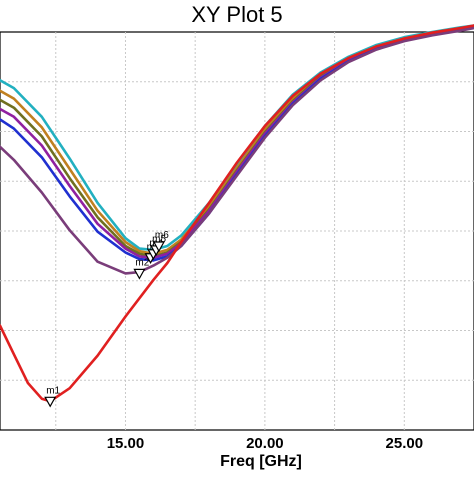 The image size is (474, 479). What do you see at coordinates (158, 247) in the screenshot?
I see `marker-m6` at bounding box center [158, 247].